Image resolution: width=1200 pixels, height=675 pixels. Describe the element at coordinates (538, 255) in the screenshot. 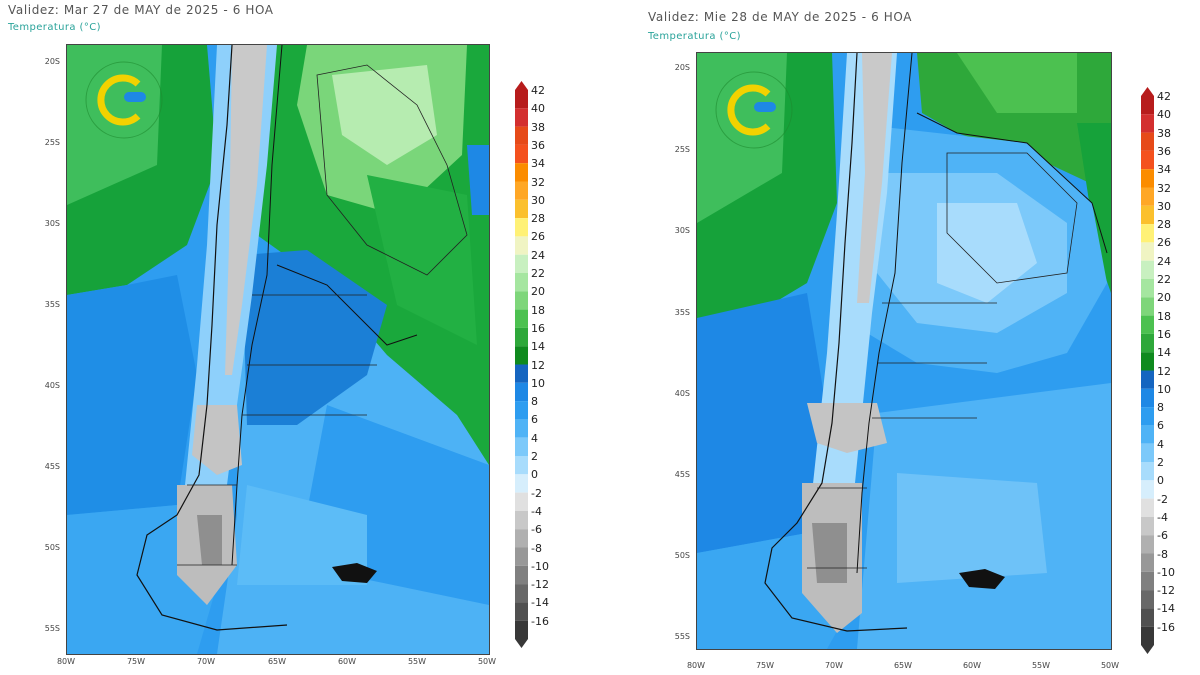

I see `colorbar-level-label: 24` at that location.